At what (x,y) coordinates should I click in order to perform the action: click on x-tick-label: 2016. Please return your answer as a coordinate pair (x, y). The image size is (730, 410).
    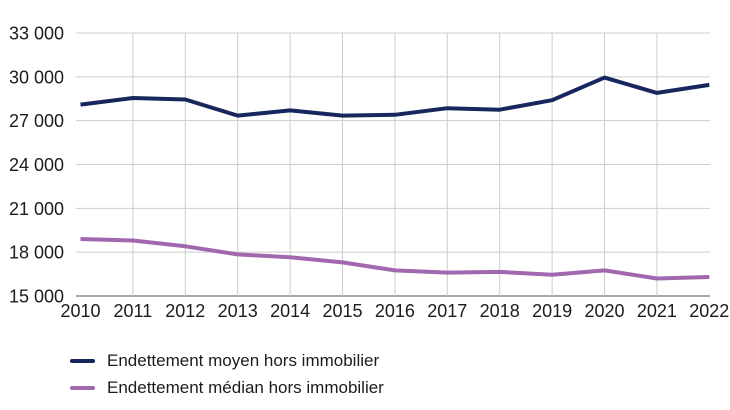
    Looking at the image, I should click on (395, 311).